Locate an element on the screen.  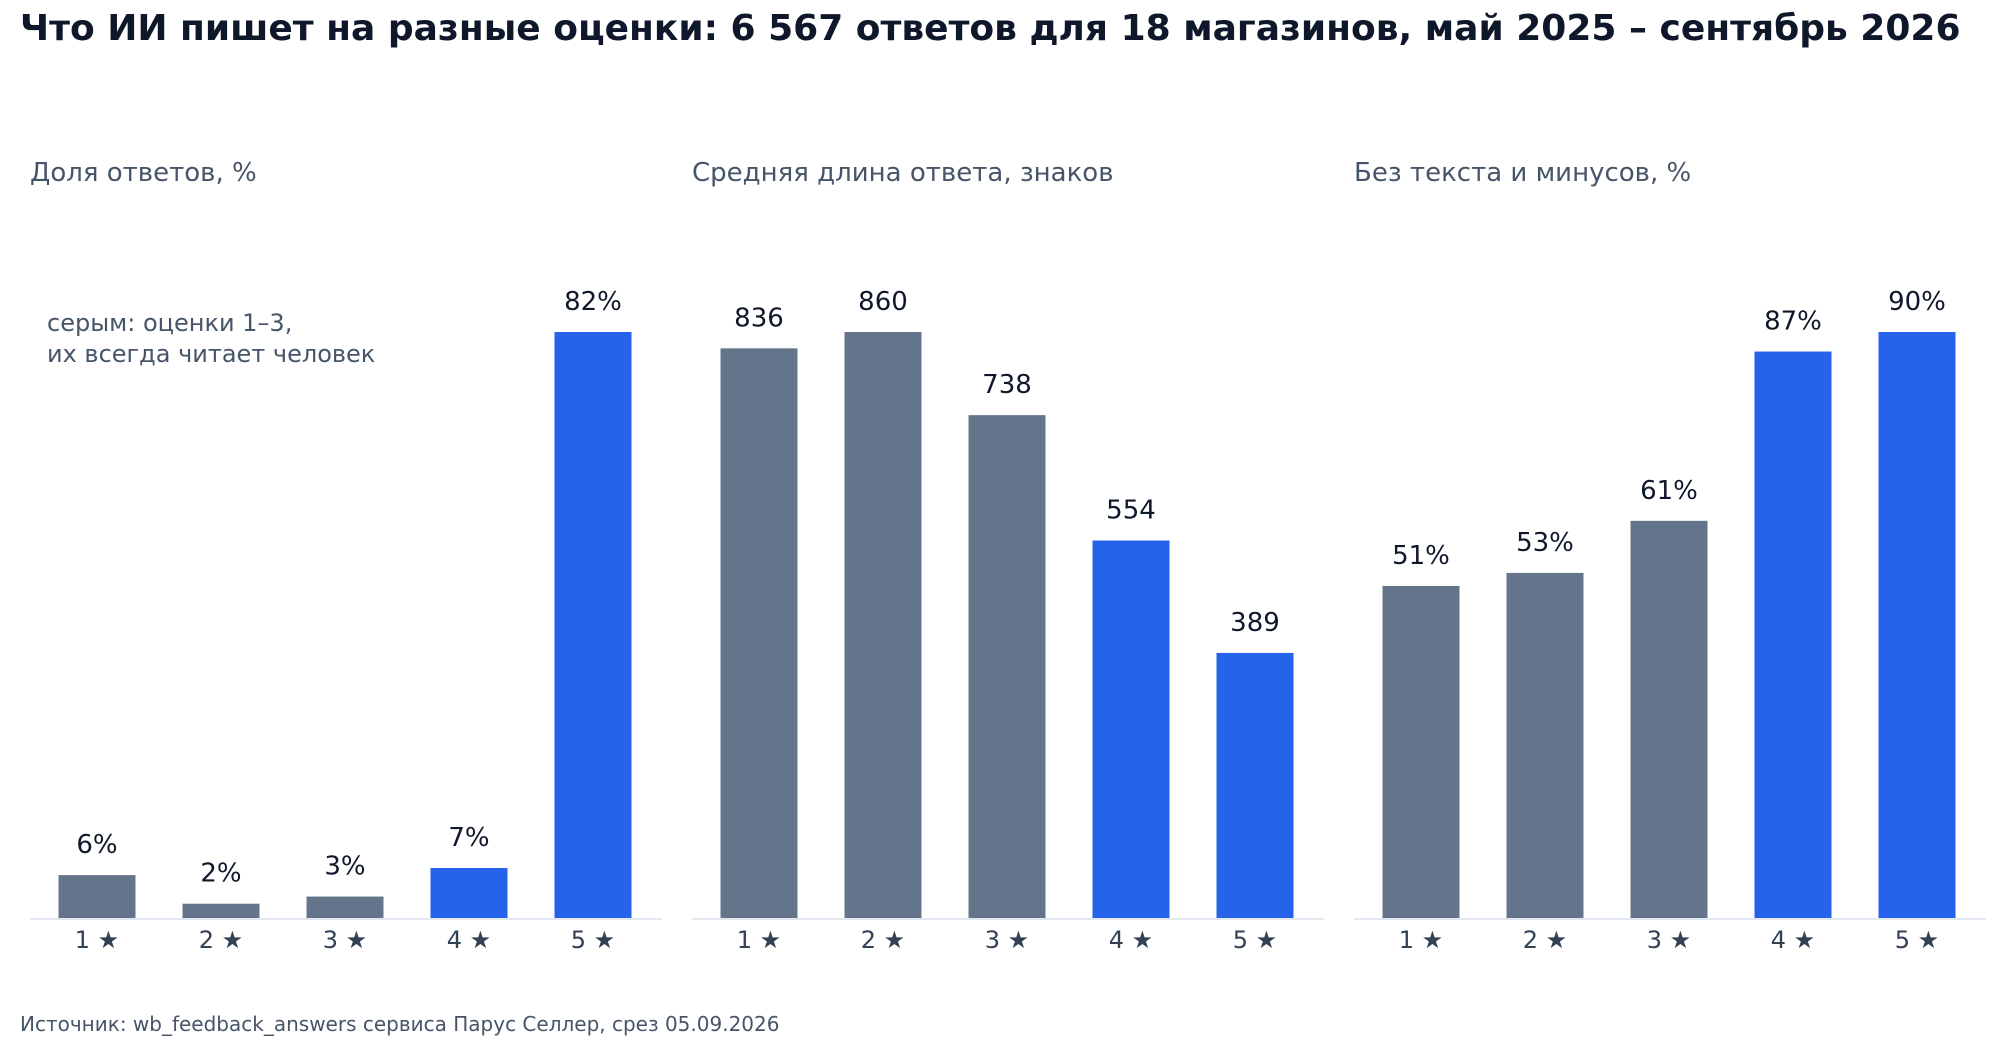
panel-title: Без текста и минусов, % is located at coordinates (1522, 173).